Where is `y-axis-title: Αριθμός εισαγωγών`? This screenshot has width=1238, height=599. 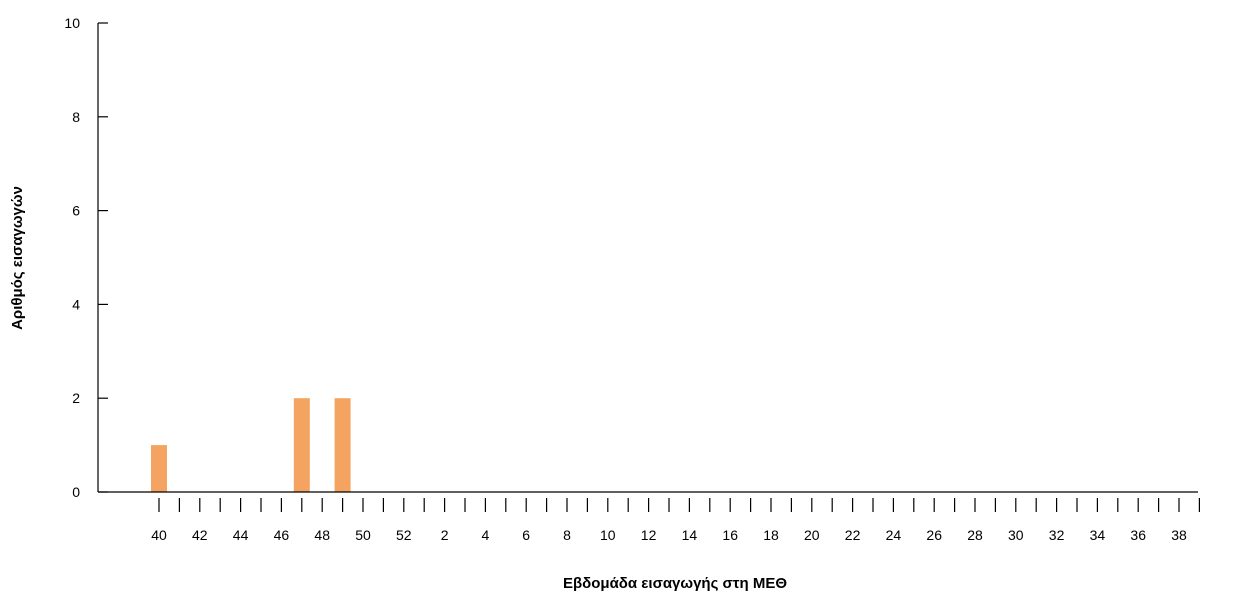
y-axis-title: Αριθμός εισαγωγών is located at coordinates (17, 258).